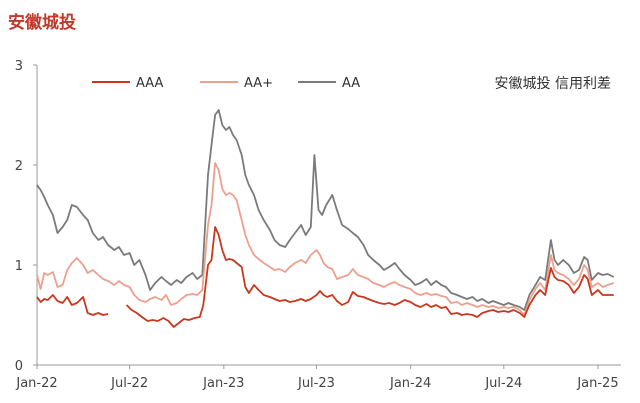  Describe the element at coordinates (19, 266) in the screenshot. I see `y-tick-label: 1` at that location.